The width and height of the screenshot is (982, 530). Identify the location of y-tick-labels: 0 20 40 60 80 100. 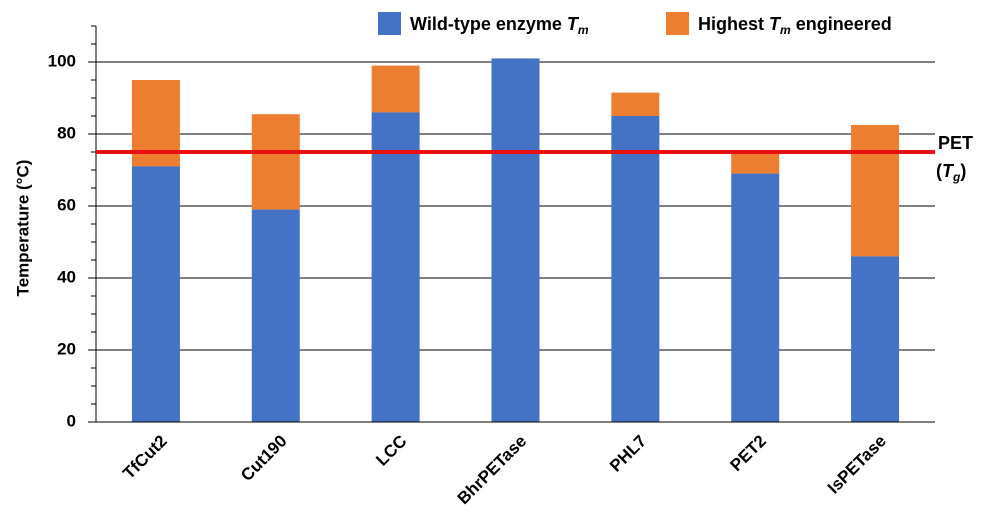
(62, 240).